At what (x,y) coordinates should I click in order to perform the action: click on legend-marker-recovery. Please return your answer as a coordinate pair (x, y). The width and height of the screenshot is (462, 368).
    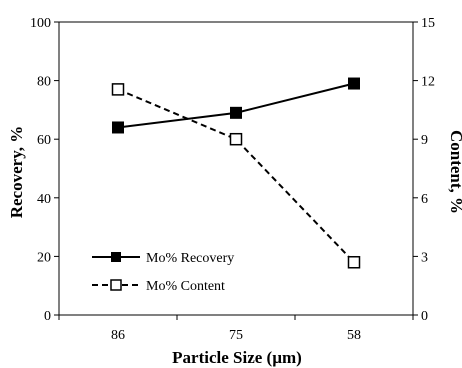
    Looking at the image, I should click on (116, 257).